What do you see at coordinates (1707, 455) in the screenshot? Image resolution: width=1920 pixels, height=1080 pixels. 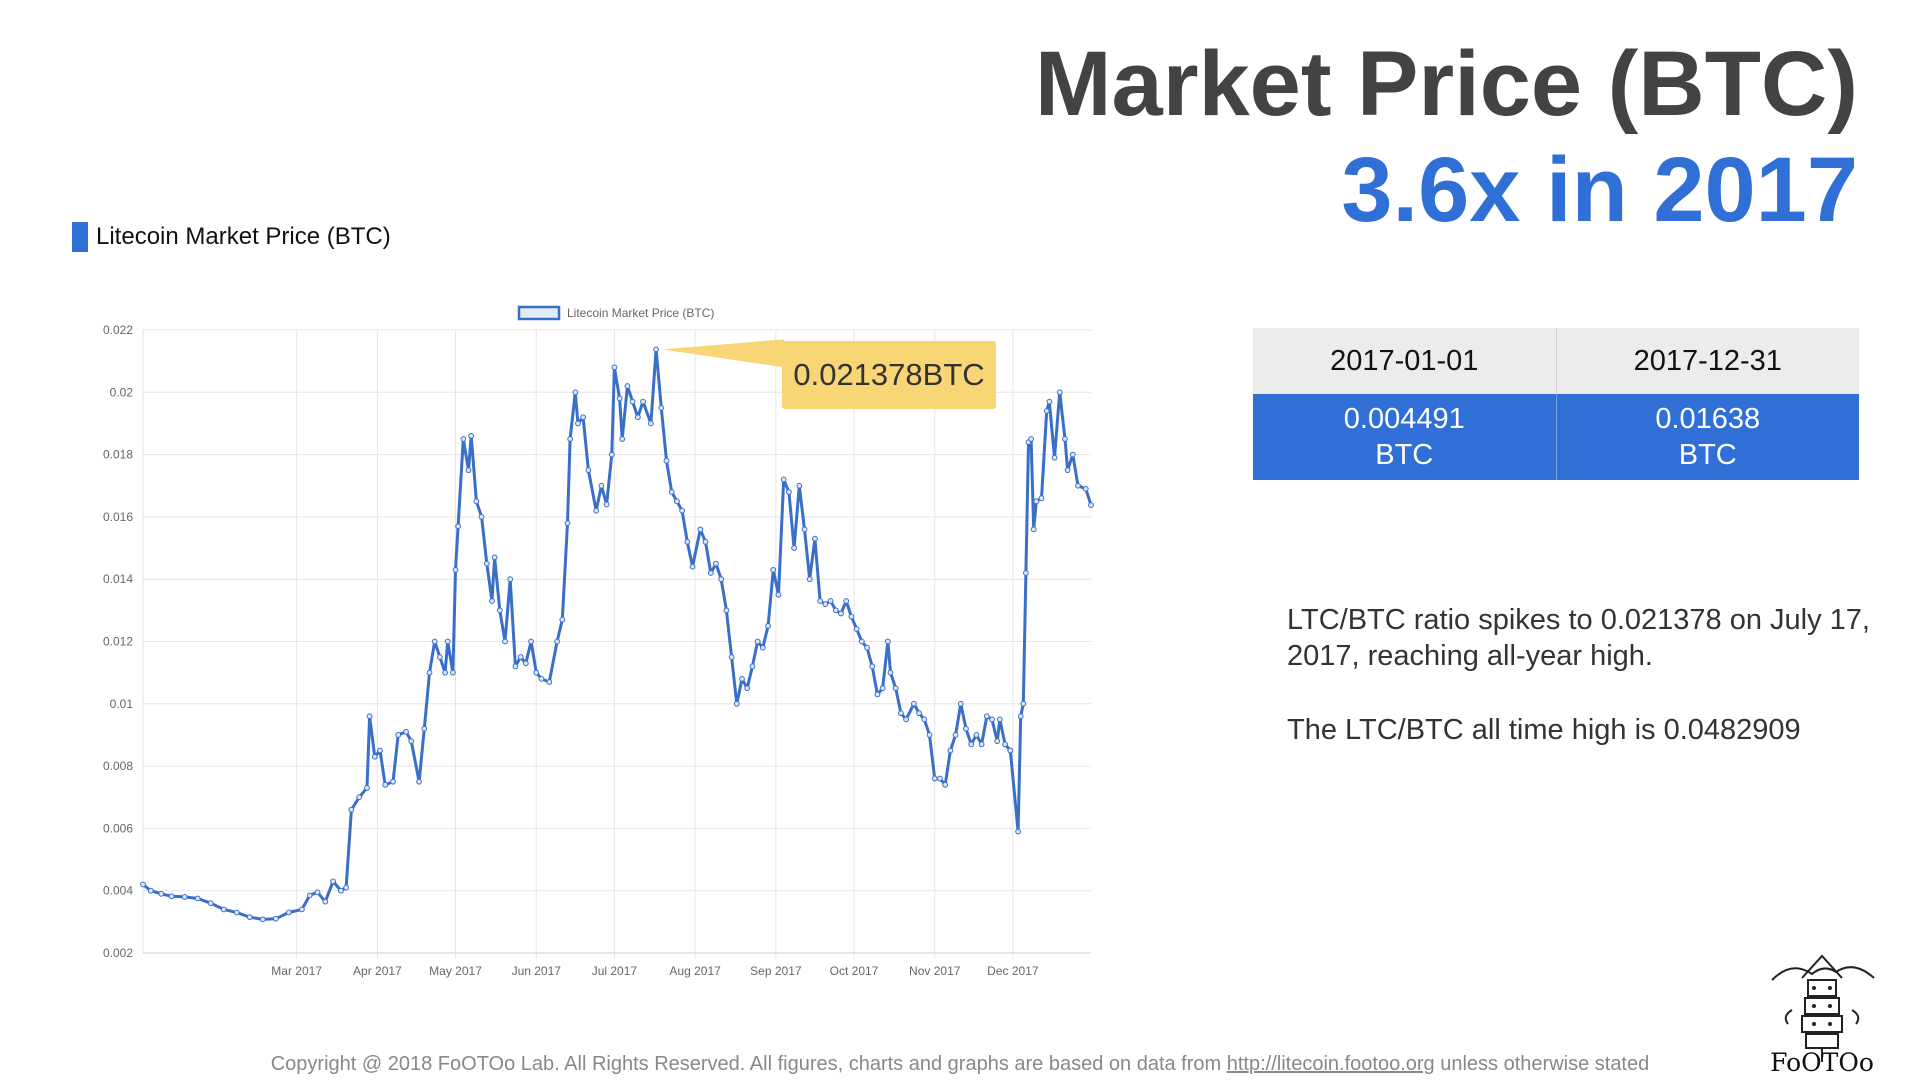 I see `end-price-unit: BTC` at bounding box center [1707, 455].